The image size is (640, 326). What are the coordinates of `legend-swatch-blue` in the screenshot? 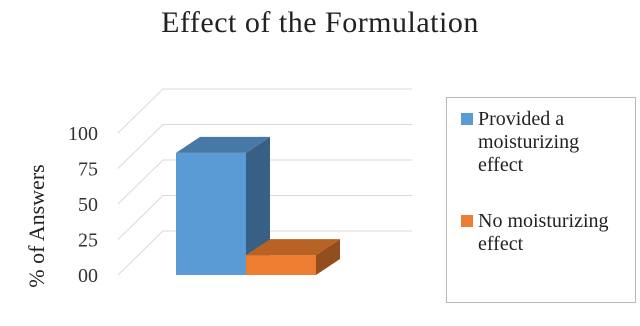 It's located at (467, 119).